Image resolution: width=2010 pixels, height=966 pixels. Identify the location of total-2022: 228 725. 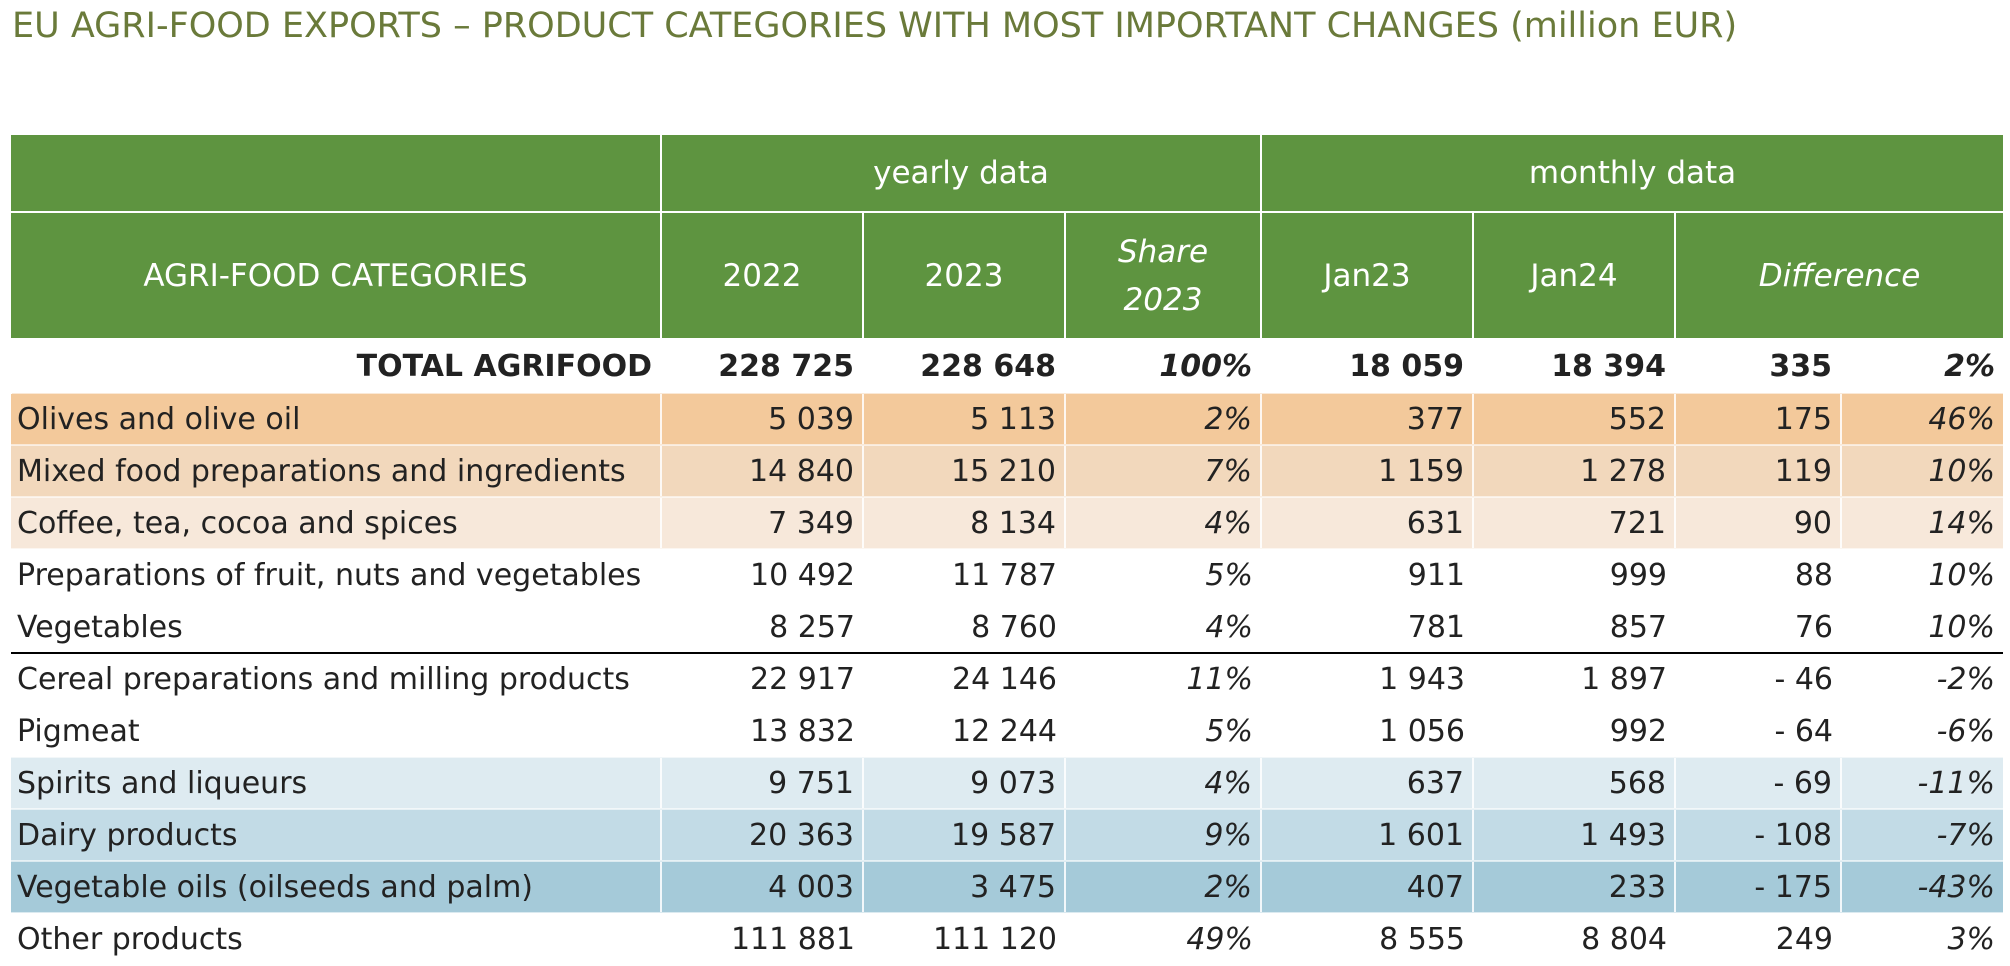
(761, 366).